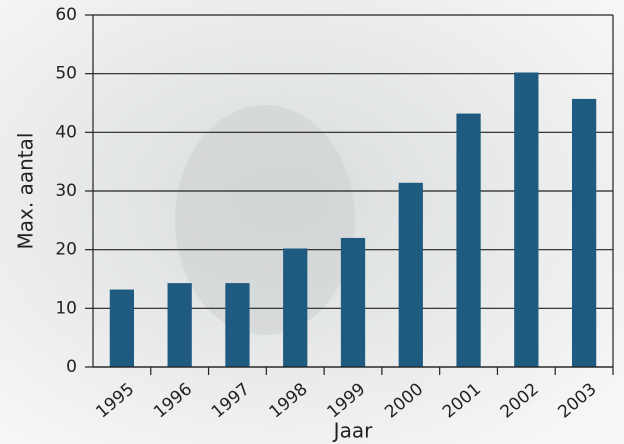 The image size is (624, 444). What do you see at coordinates (265, 220) in the screenshot?
I see `seal-silhouette` at bounding box center [265, 220].